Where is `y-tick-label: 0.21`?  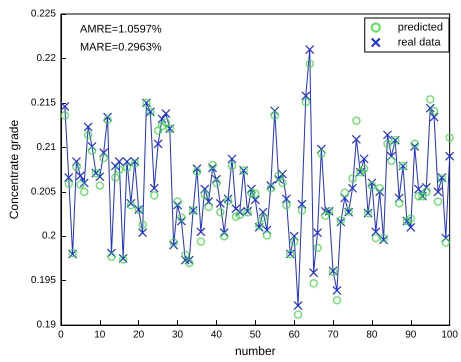 y-tick-label: 0.21 is located at coordinates (46, 147).